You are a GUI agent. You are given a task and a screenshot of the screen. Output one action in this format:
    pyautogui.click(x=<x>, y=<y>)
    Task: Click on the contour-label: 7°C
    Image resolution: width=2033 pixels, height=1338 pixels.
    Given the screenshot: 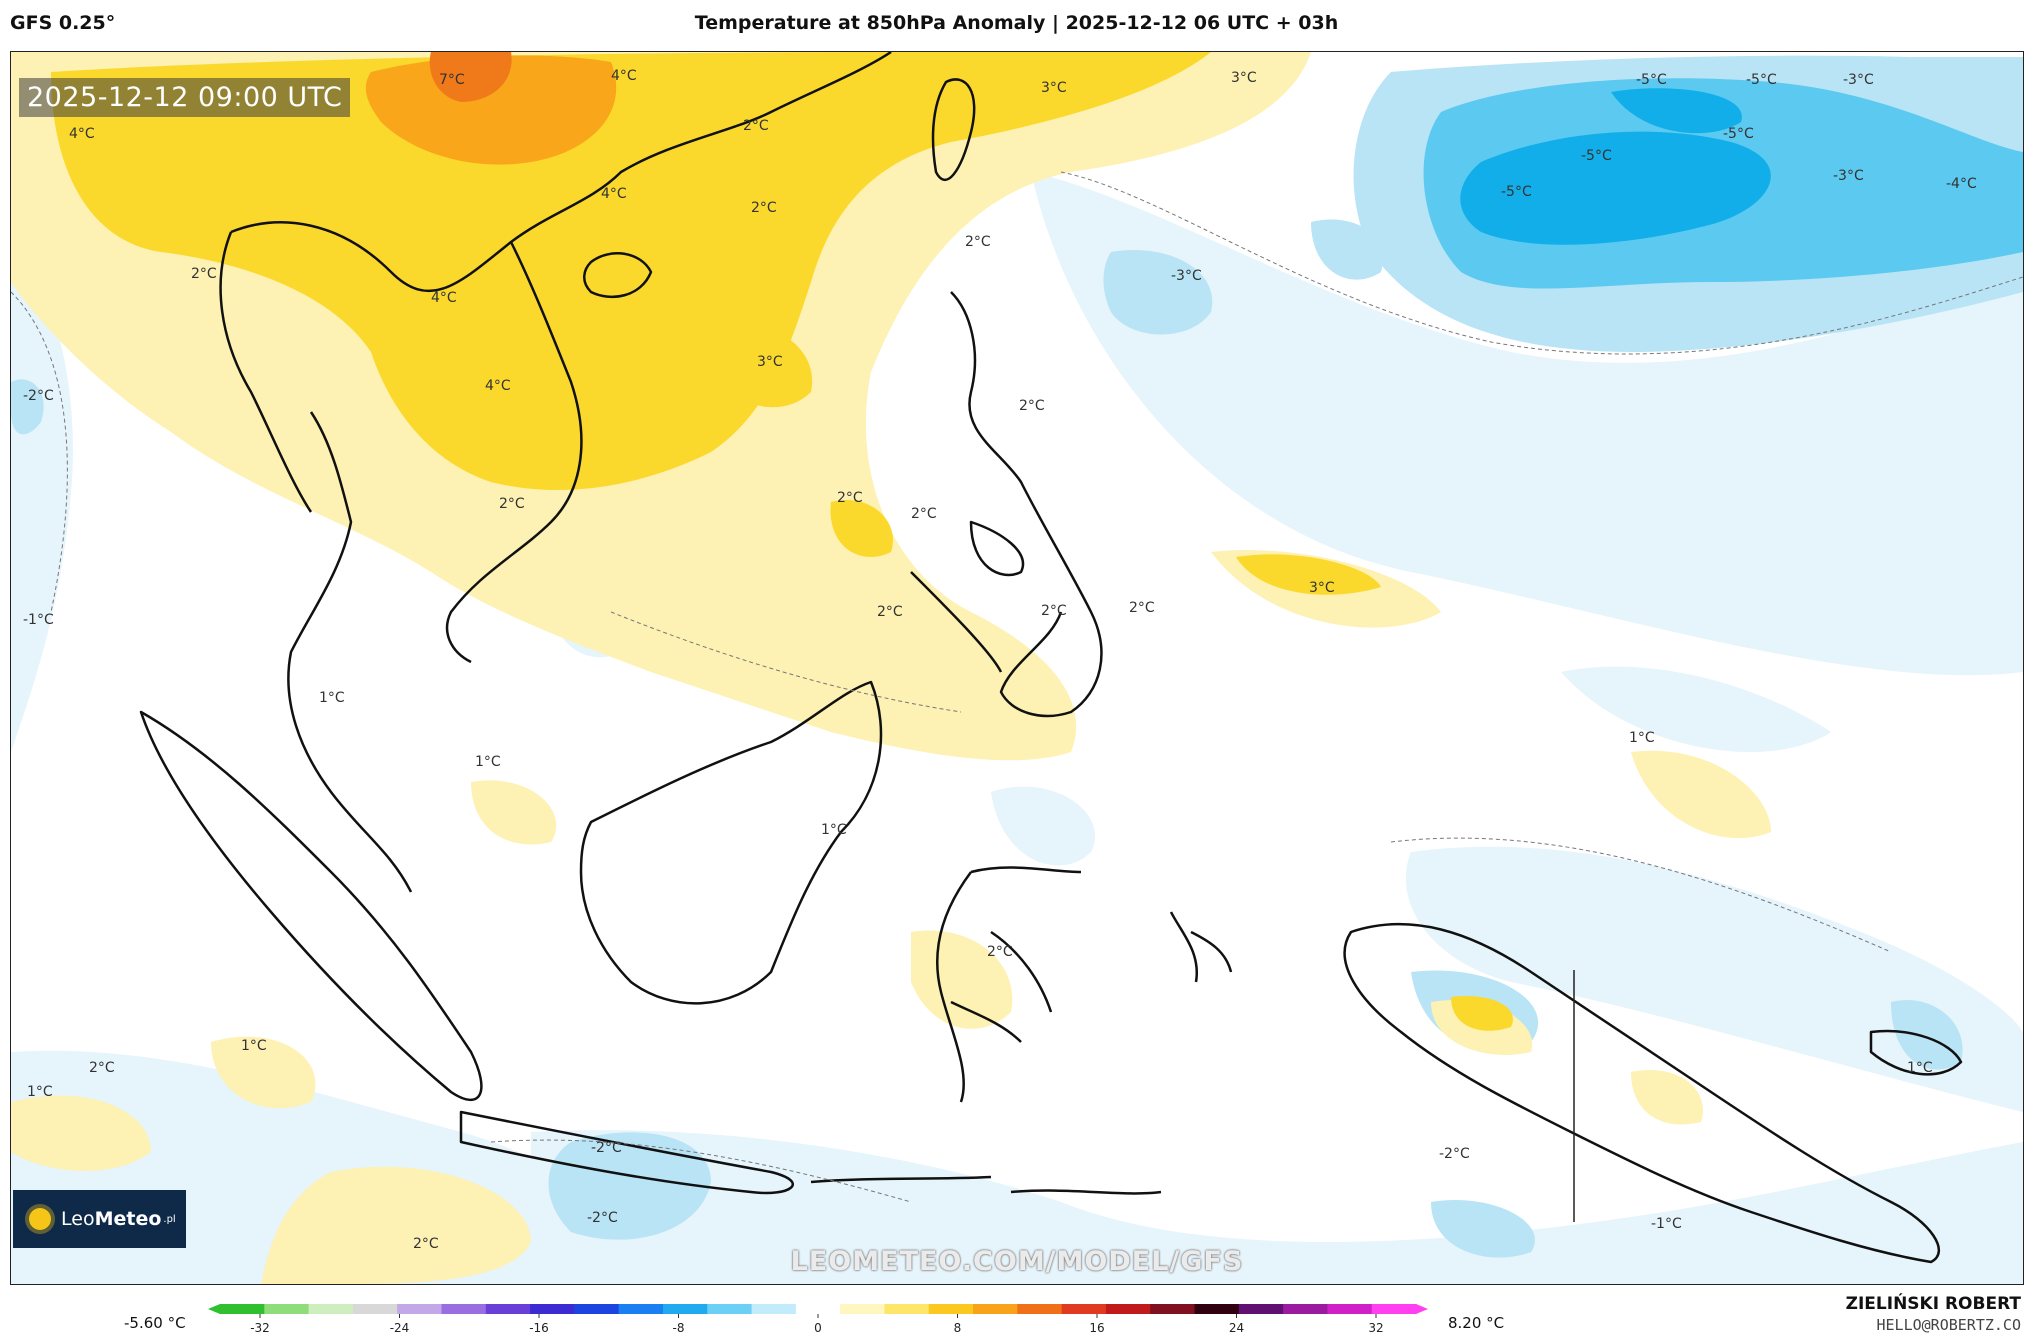 What is the action you would take?
    pyautogui.click(x=452, y=80)
    